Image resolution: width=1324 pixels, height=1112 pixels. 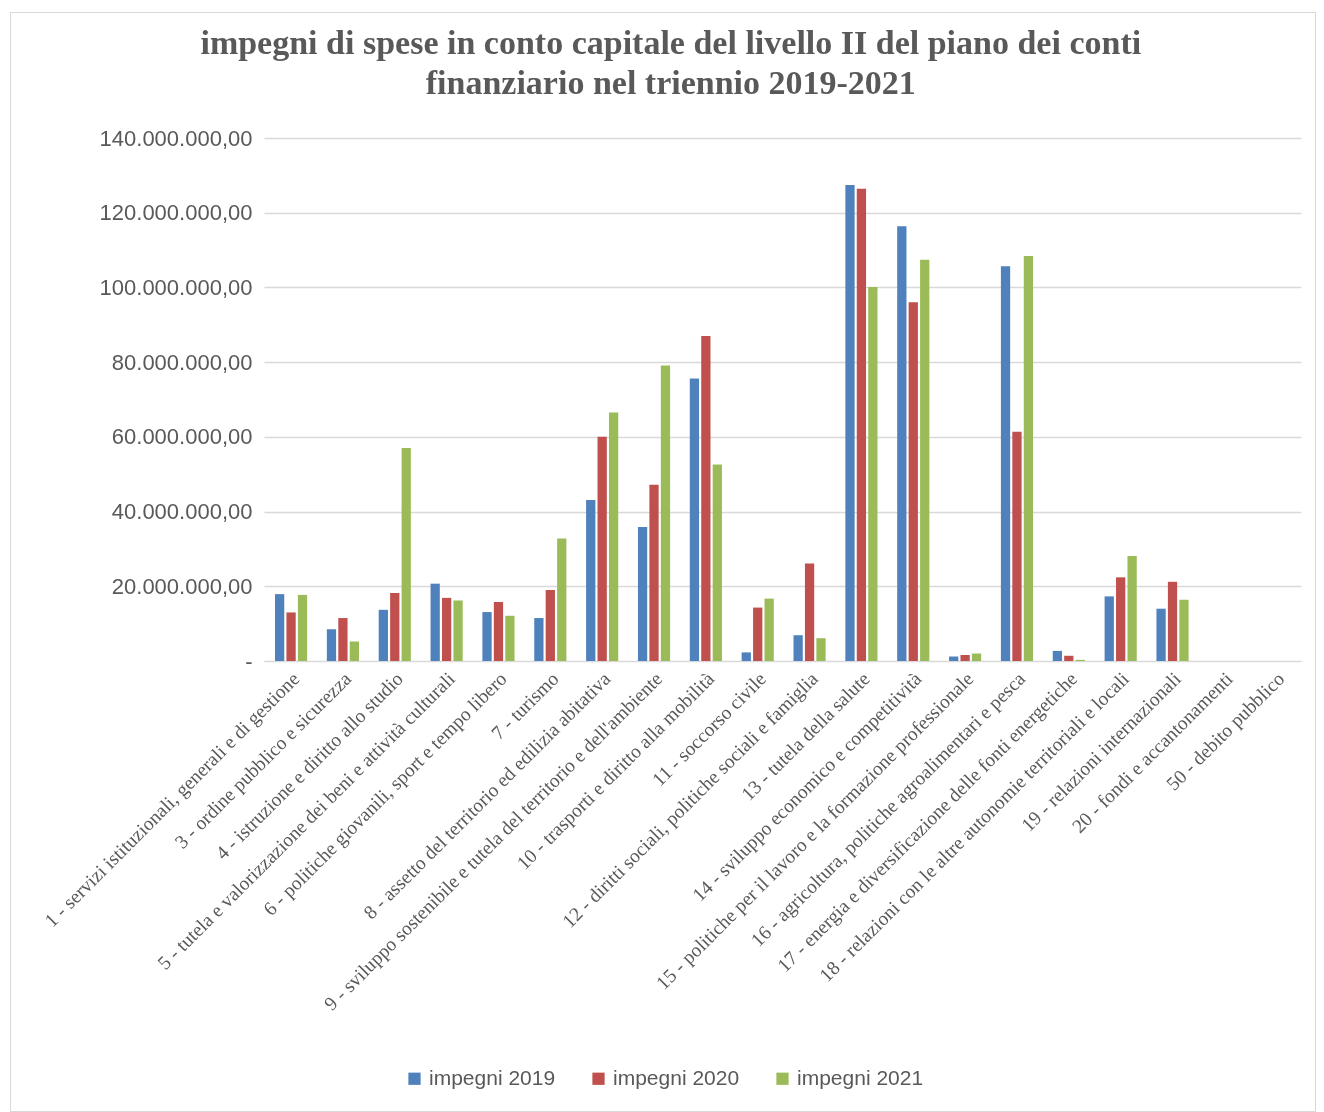 What do you see at coordinates (671, 62) in the screenshot?
I see `chart-title: impegni di spese in conto capitale del livello II del piano dei conti finanziario nel triennio 2019-2021` at bounding box center [671, 62].